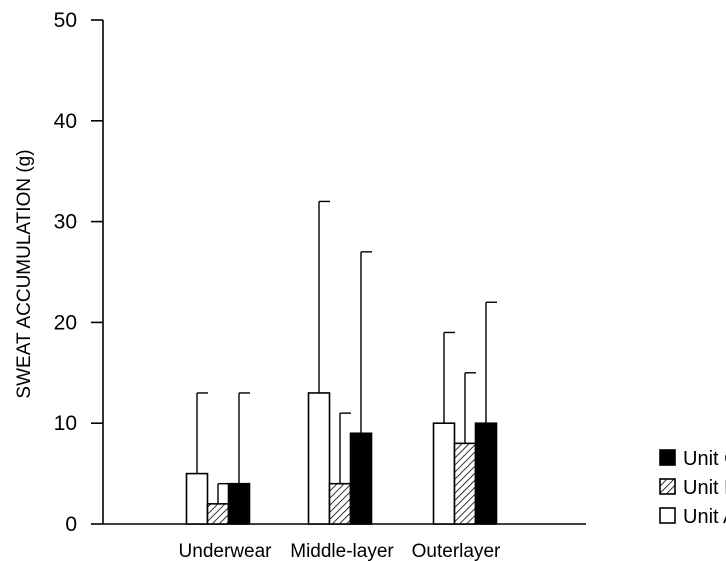 The image size is (726, 561). Describe the element at coordinates (704, 488) in the screenshot. I see `legend-label: Unit B` at that location.